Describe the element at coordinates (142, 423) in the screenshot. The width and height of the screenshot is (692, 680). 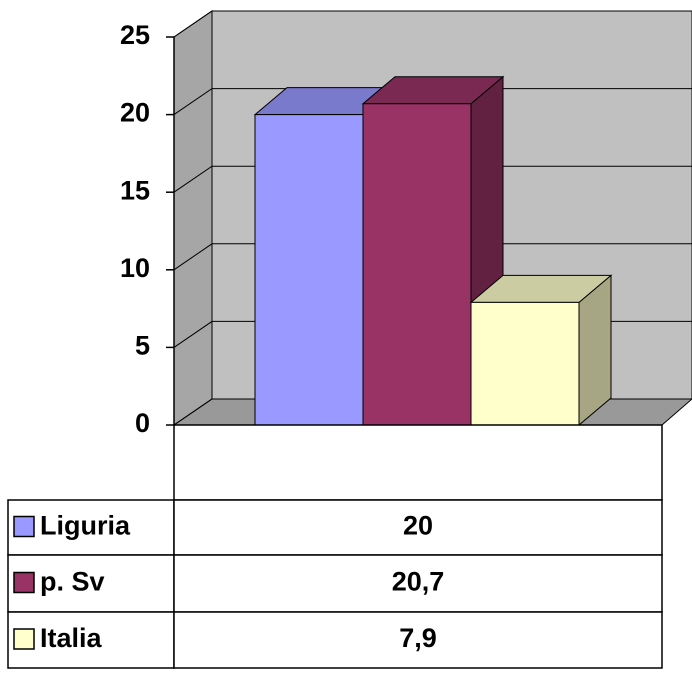
I see `y-tick-label: 0` at that location.